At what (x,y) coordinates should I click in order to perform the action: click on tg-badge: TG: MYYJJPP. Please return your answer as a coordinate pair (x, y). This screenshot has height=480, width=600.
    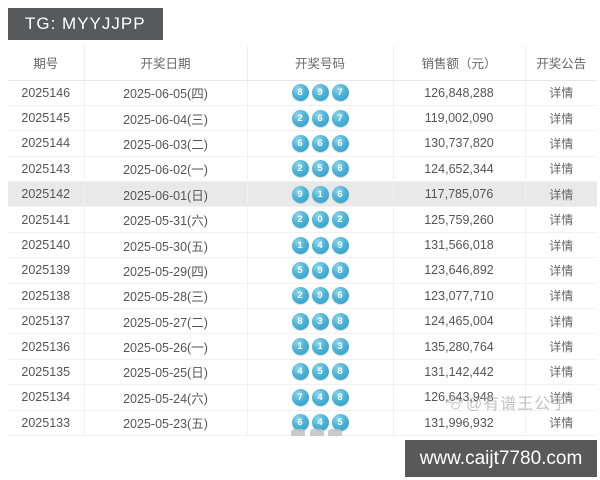
    Looking at the image, I should click on (85, 24).